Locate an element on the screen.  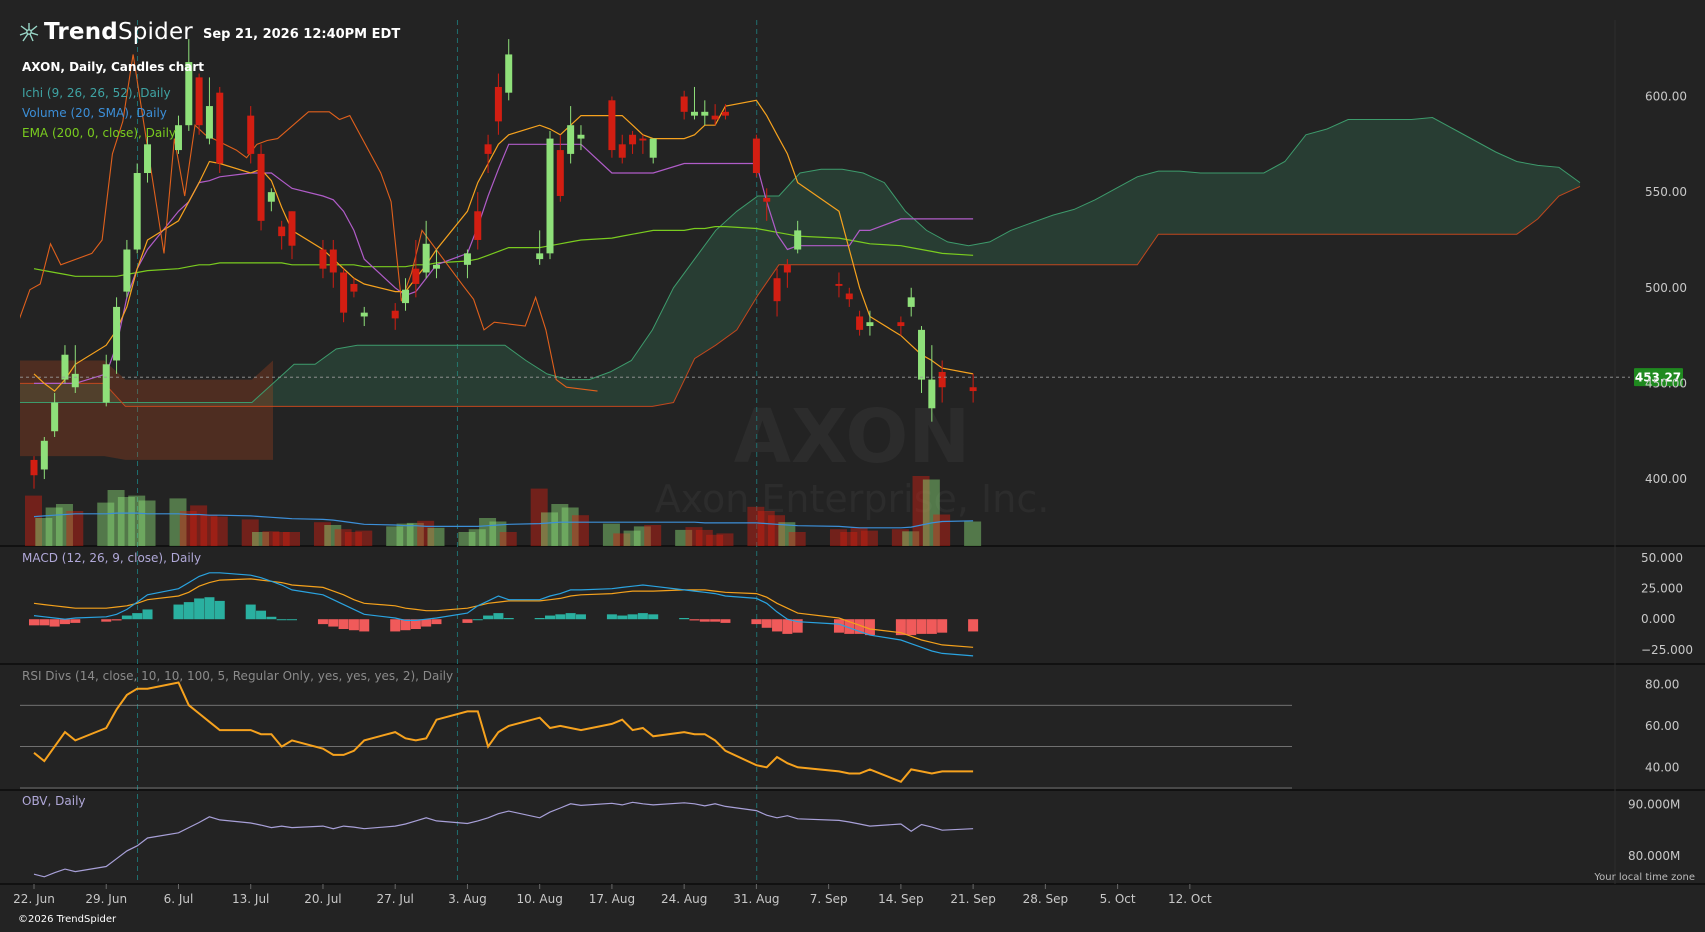
watermark-ticker: AXON is located at coordinates (852, 437).